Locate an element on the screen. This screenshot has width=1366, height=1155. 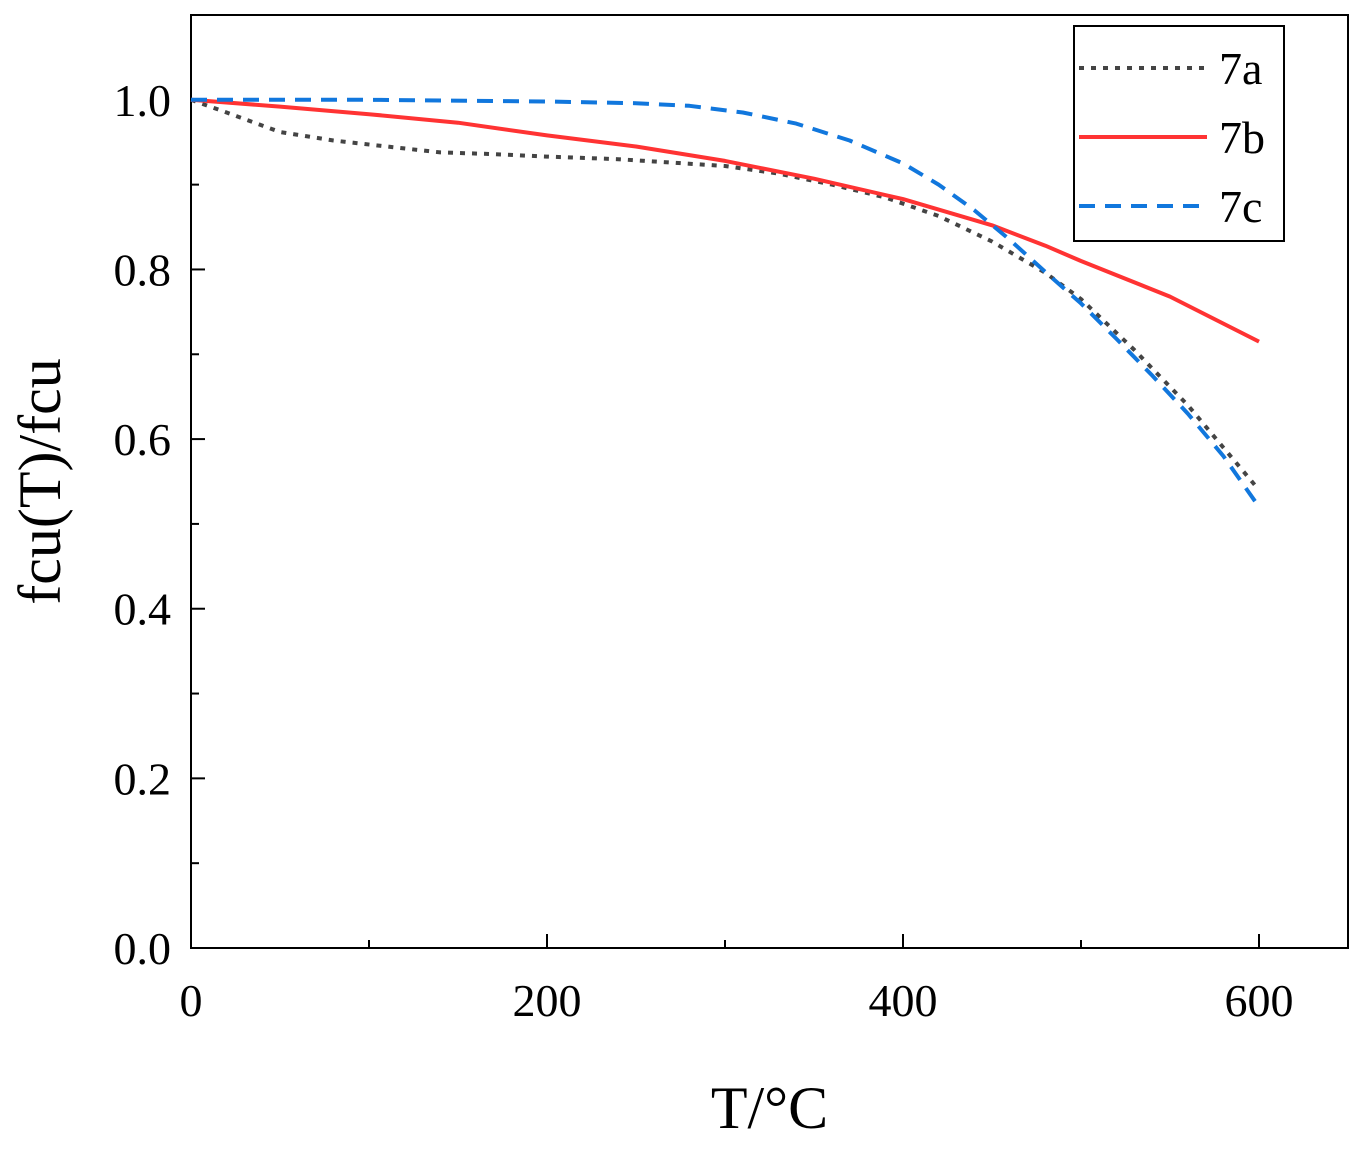
legend-label-7a: 7a is located at coordinates (1240, 68).